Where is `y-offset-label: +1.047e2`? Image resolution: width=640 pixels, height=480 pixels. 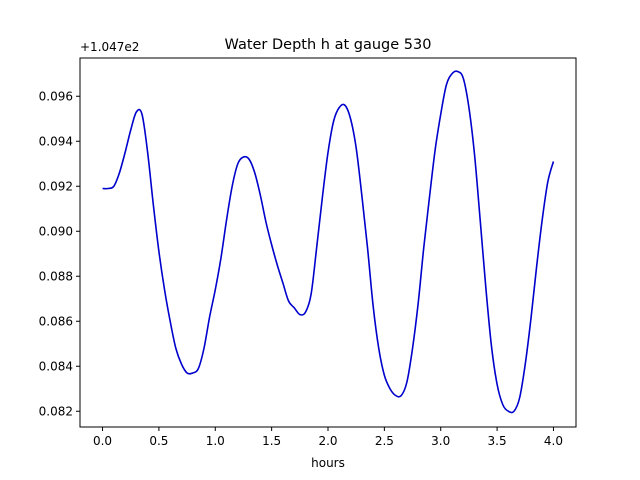 y-offset-label: +1.047e2 is located at coordinates (109, 47).